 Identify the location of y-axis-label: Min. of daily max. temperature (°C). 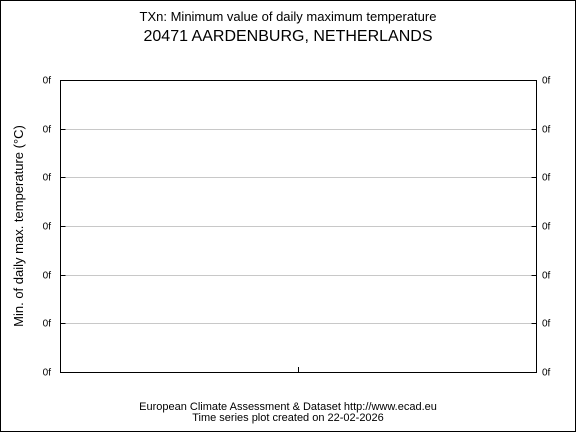
(18, 226).